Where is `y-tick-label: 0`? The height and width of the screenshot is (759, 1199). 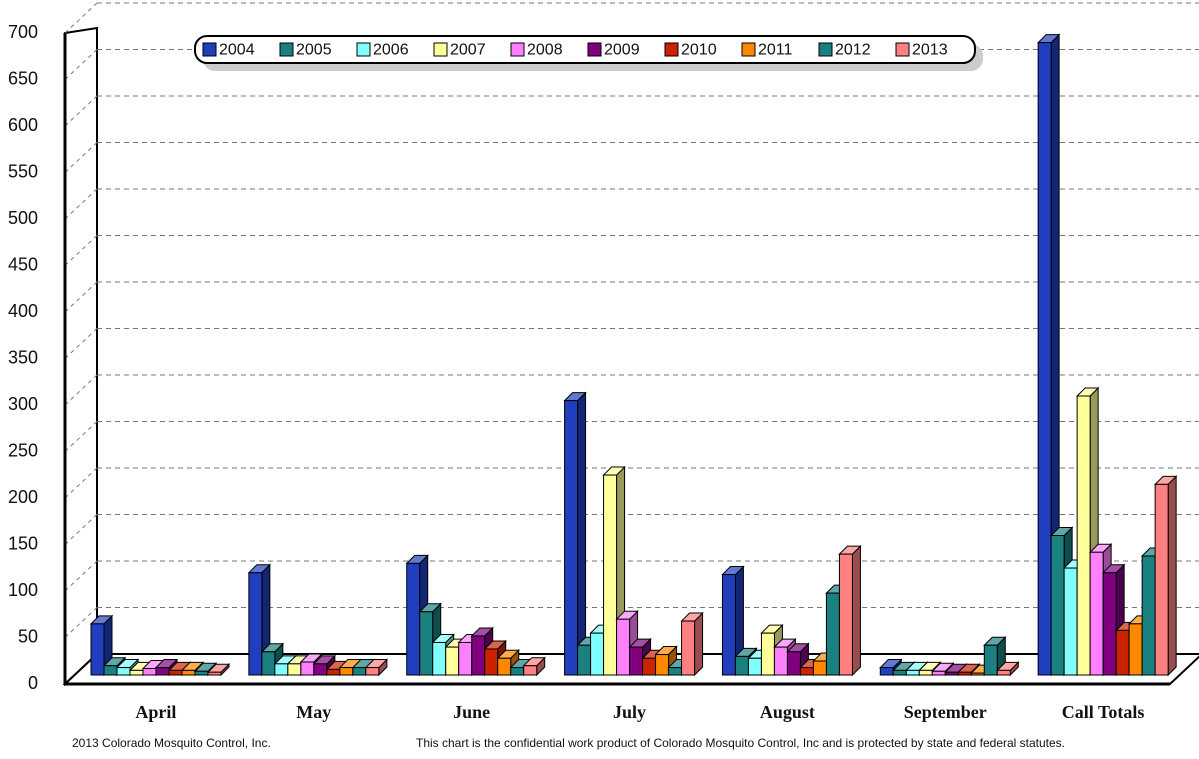
y-tick-label: 0 is located at coordinates (33, 683).